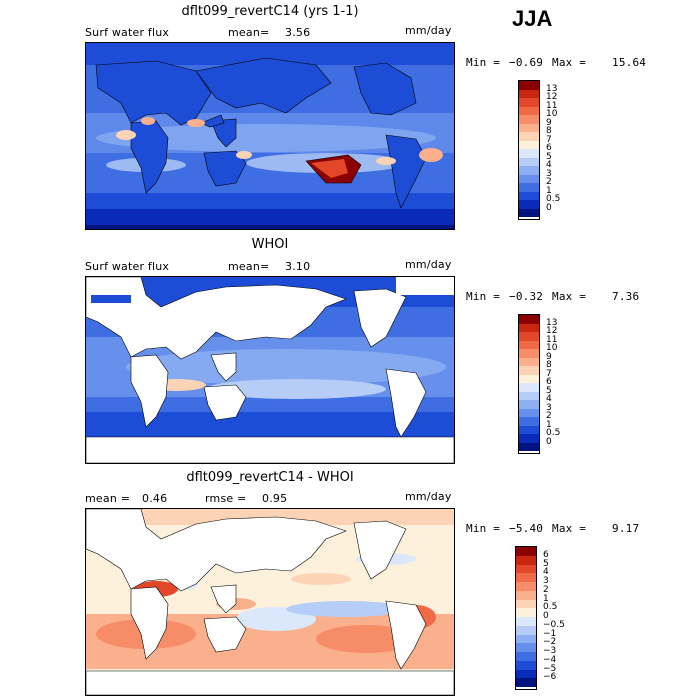 Image resolution: width=700 pixels, height=700 pixels. Describe the element at coordinates (546, 598) in the screenshot. I see `colorbar-tick-label: 1` at that location.